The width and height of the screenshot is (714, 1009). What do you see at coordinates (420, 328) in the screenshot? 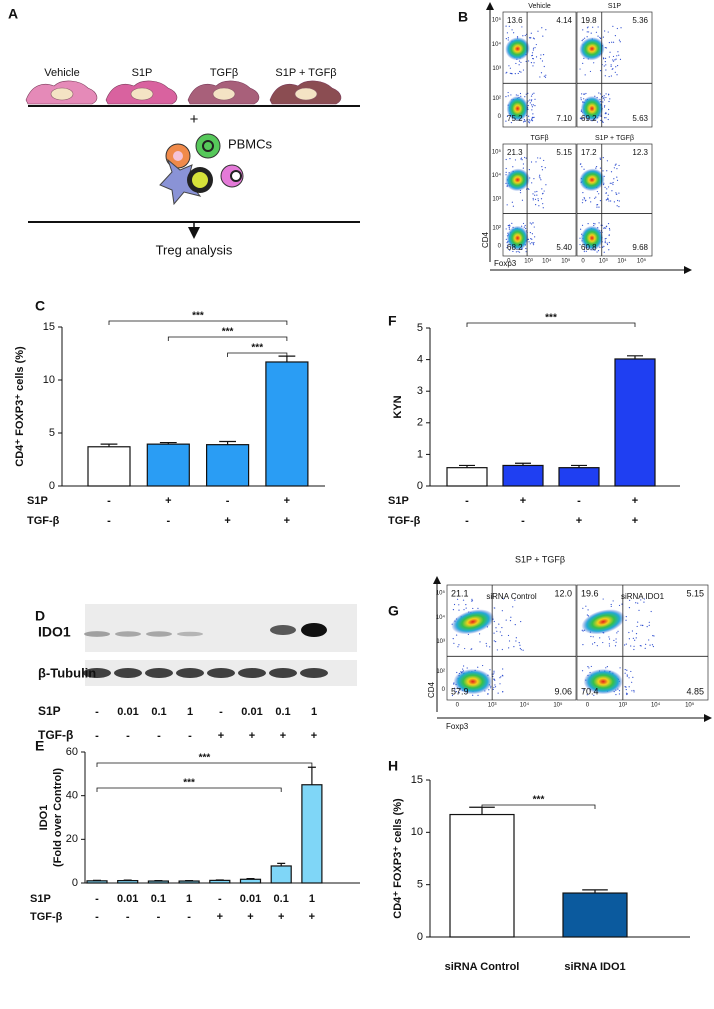
I see `y-tick-label: 5` at bounding box center [420, 328].